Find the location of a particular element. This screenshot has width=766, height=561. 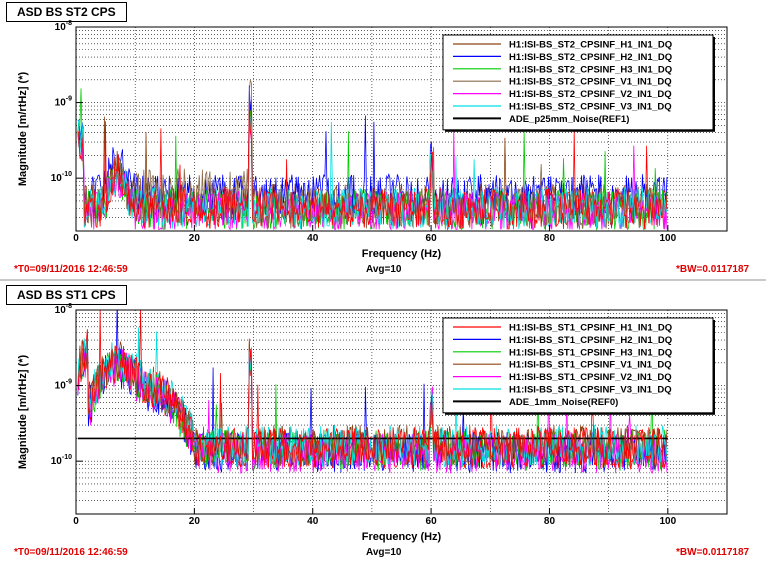

legend-entry: H1:ISI-BS_ST2_CPSINF_V1_IN1_DQ is located at coordinates (590, 82).